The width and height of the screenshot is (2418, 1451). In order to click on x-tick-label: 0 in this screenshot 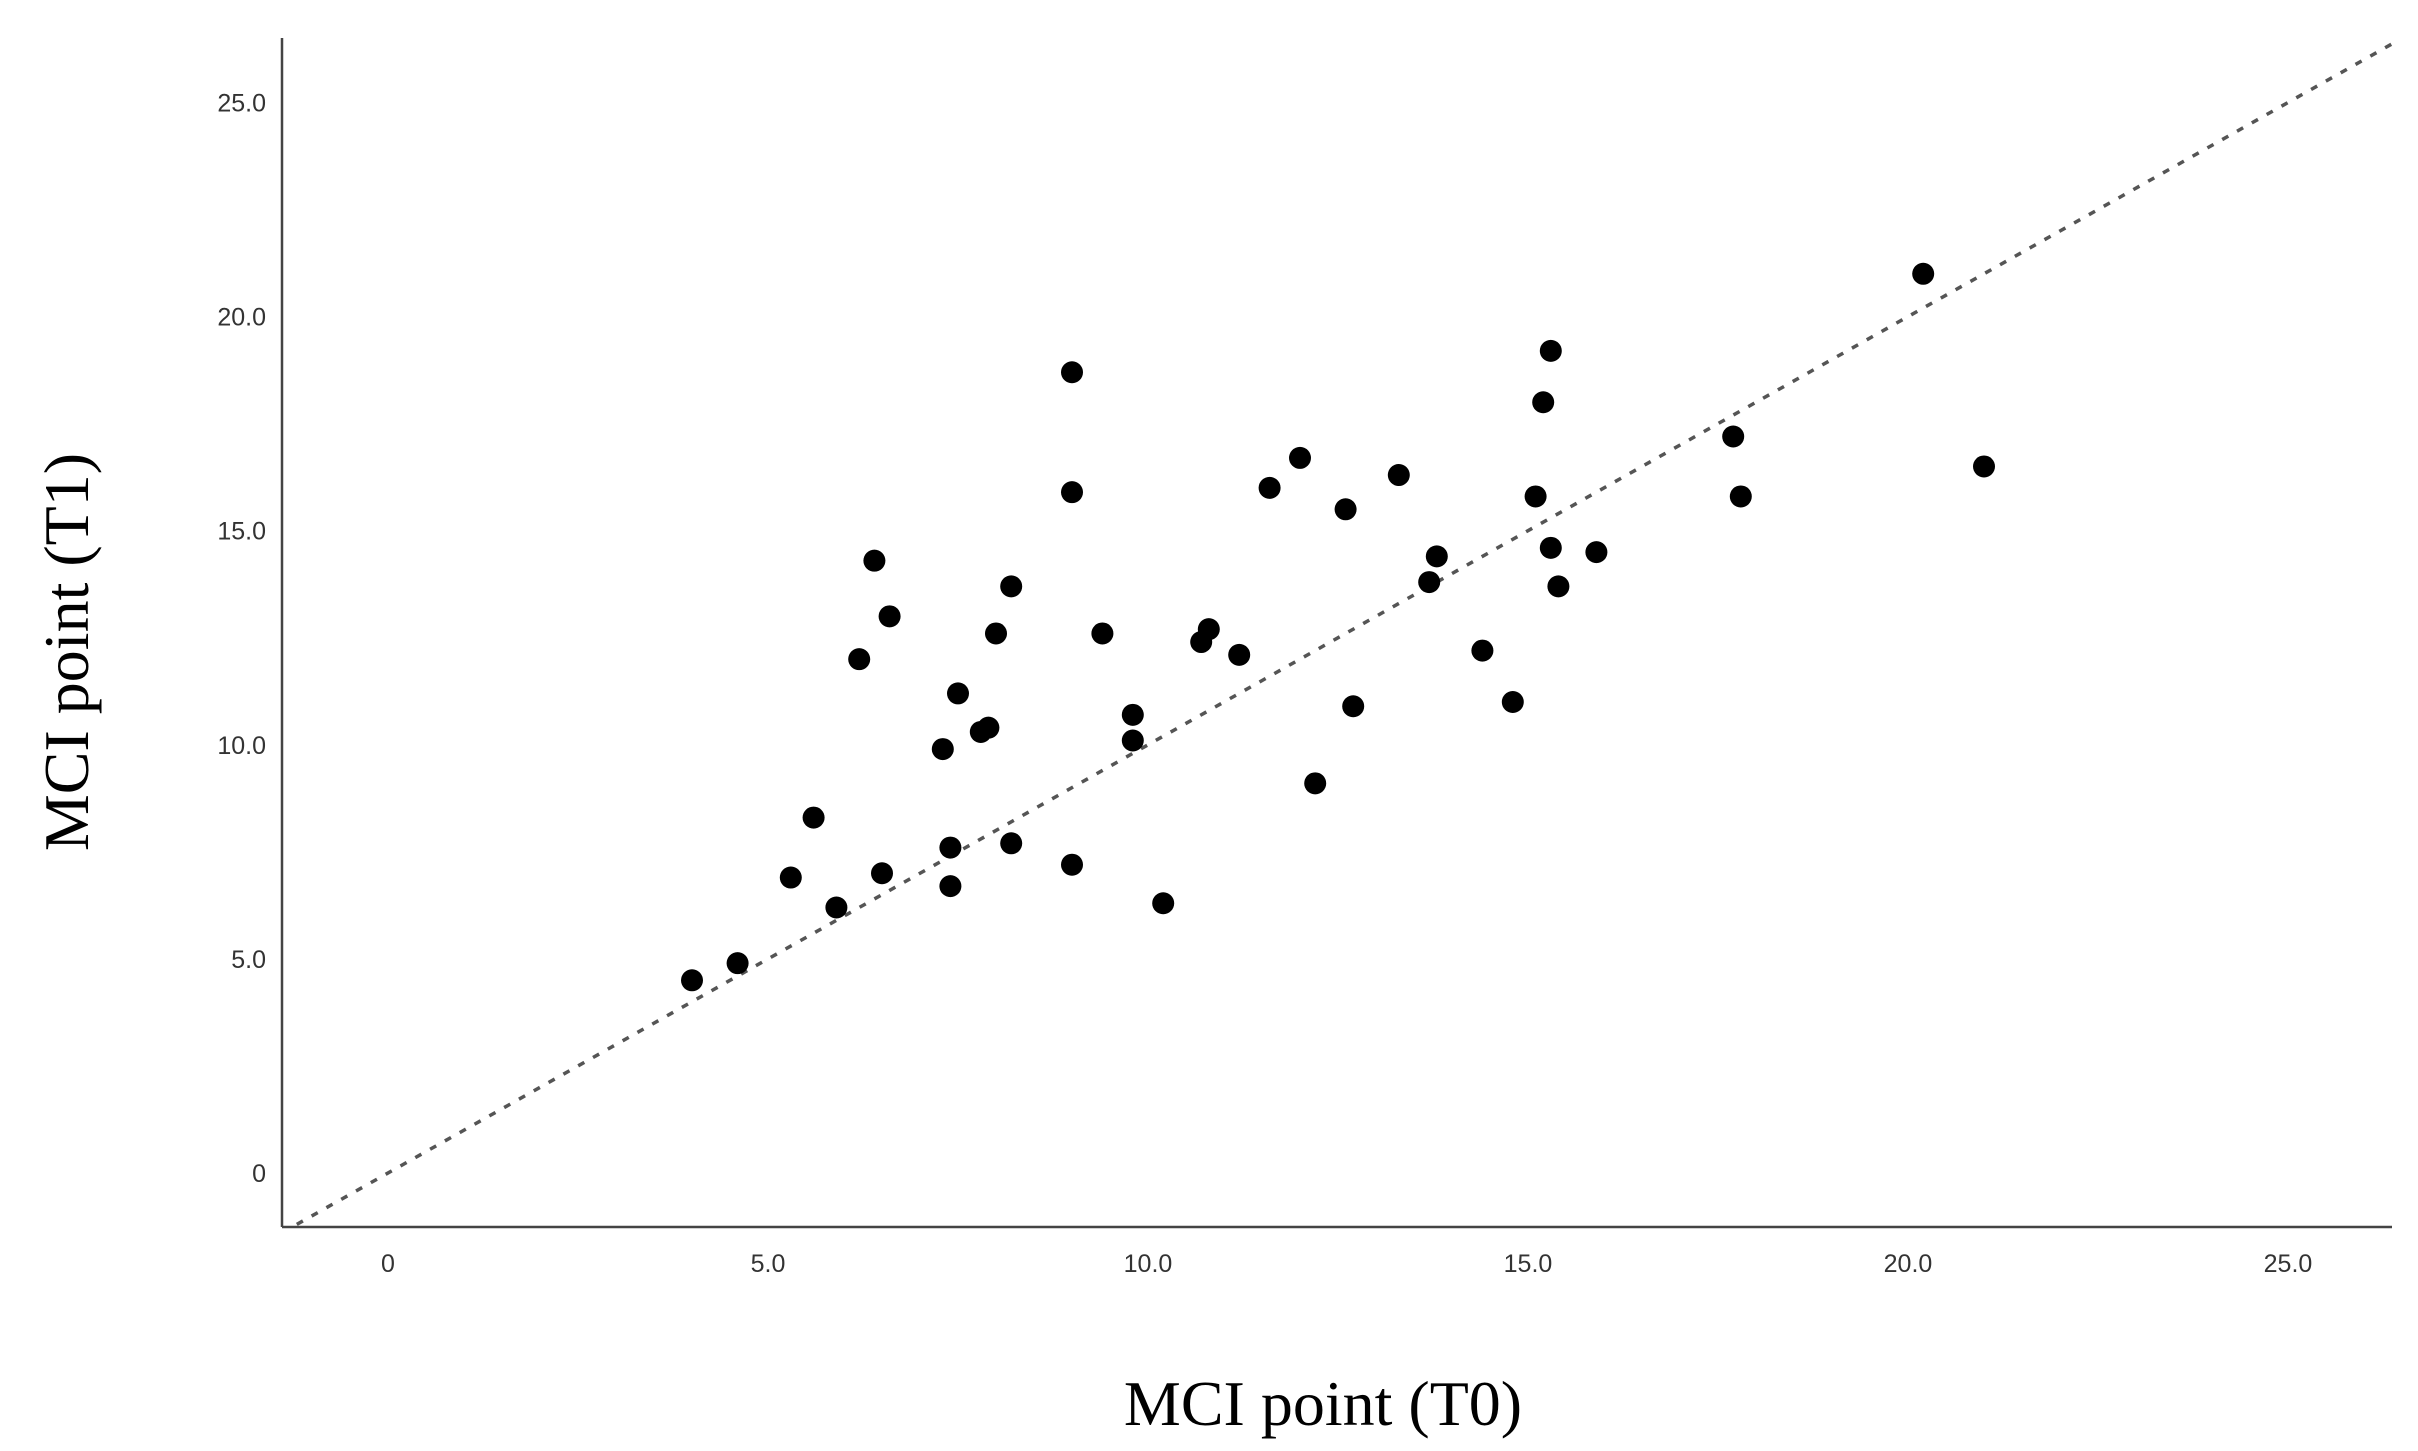, I will do `click(388, 1264)`.